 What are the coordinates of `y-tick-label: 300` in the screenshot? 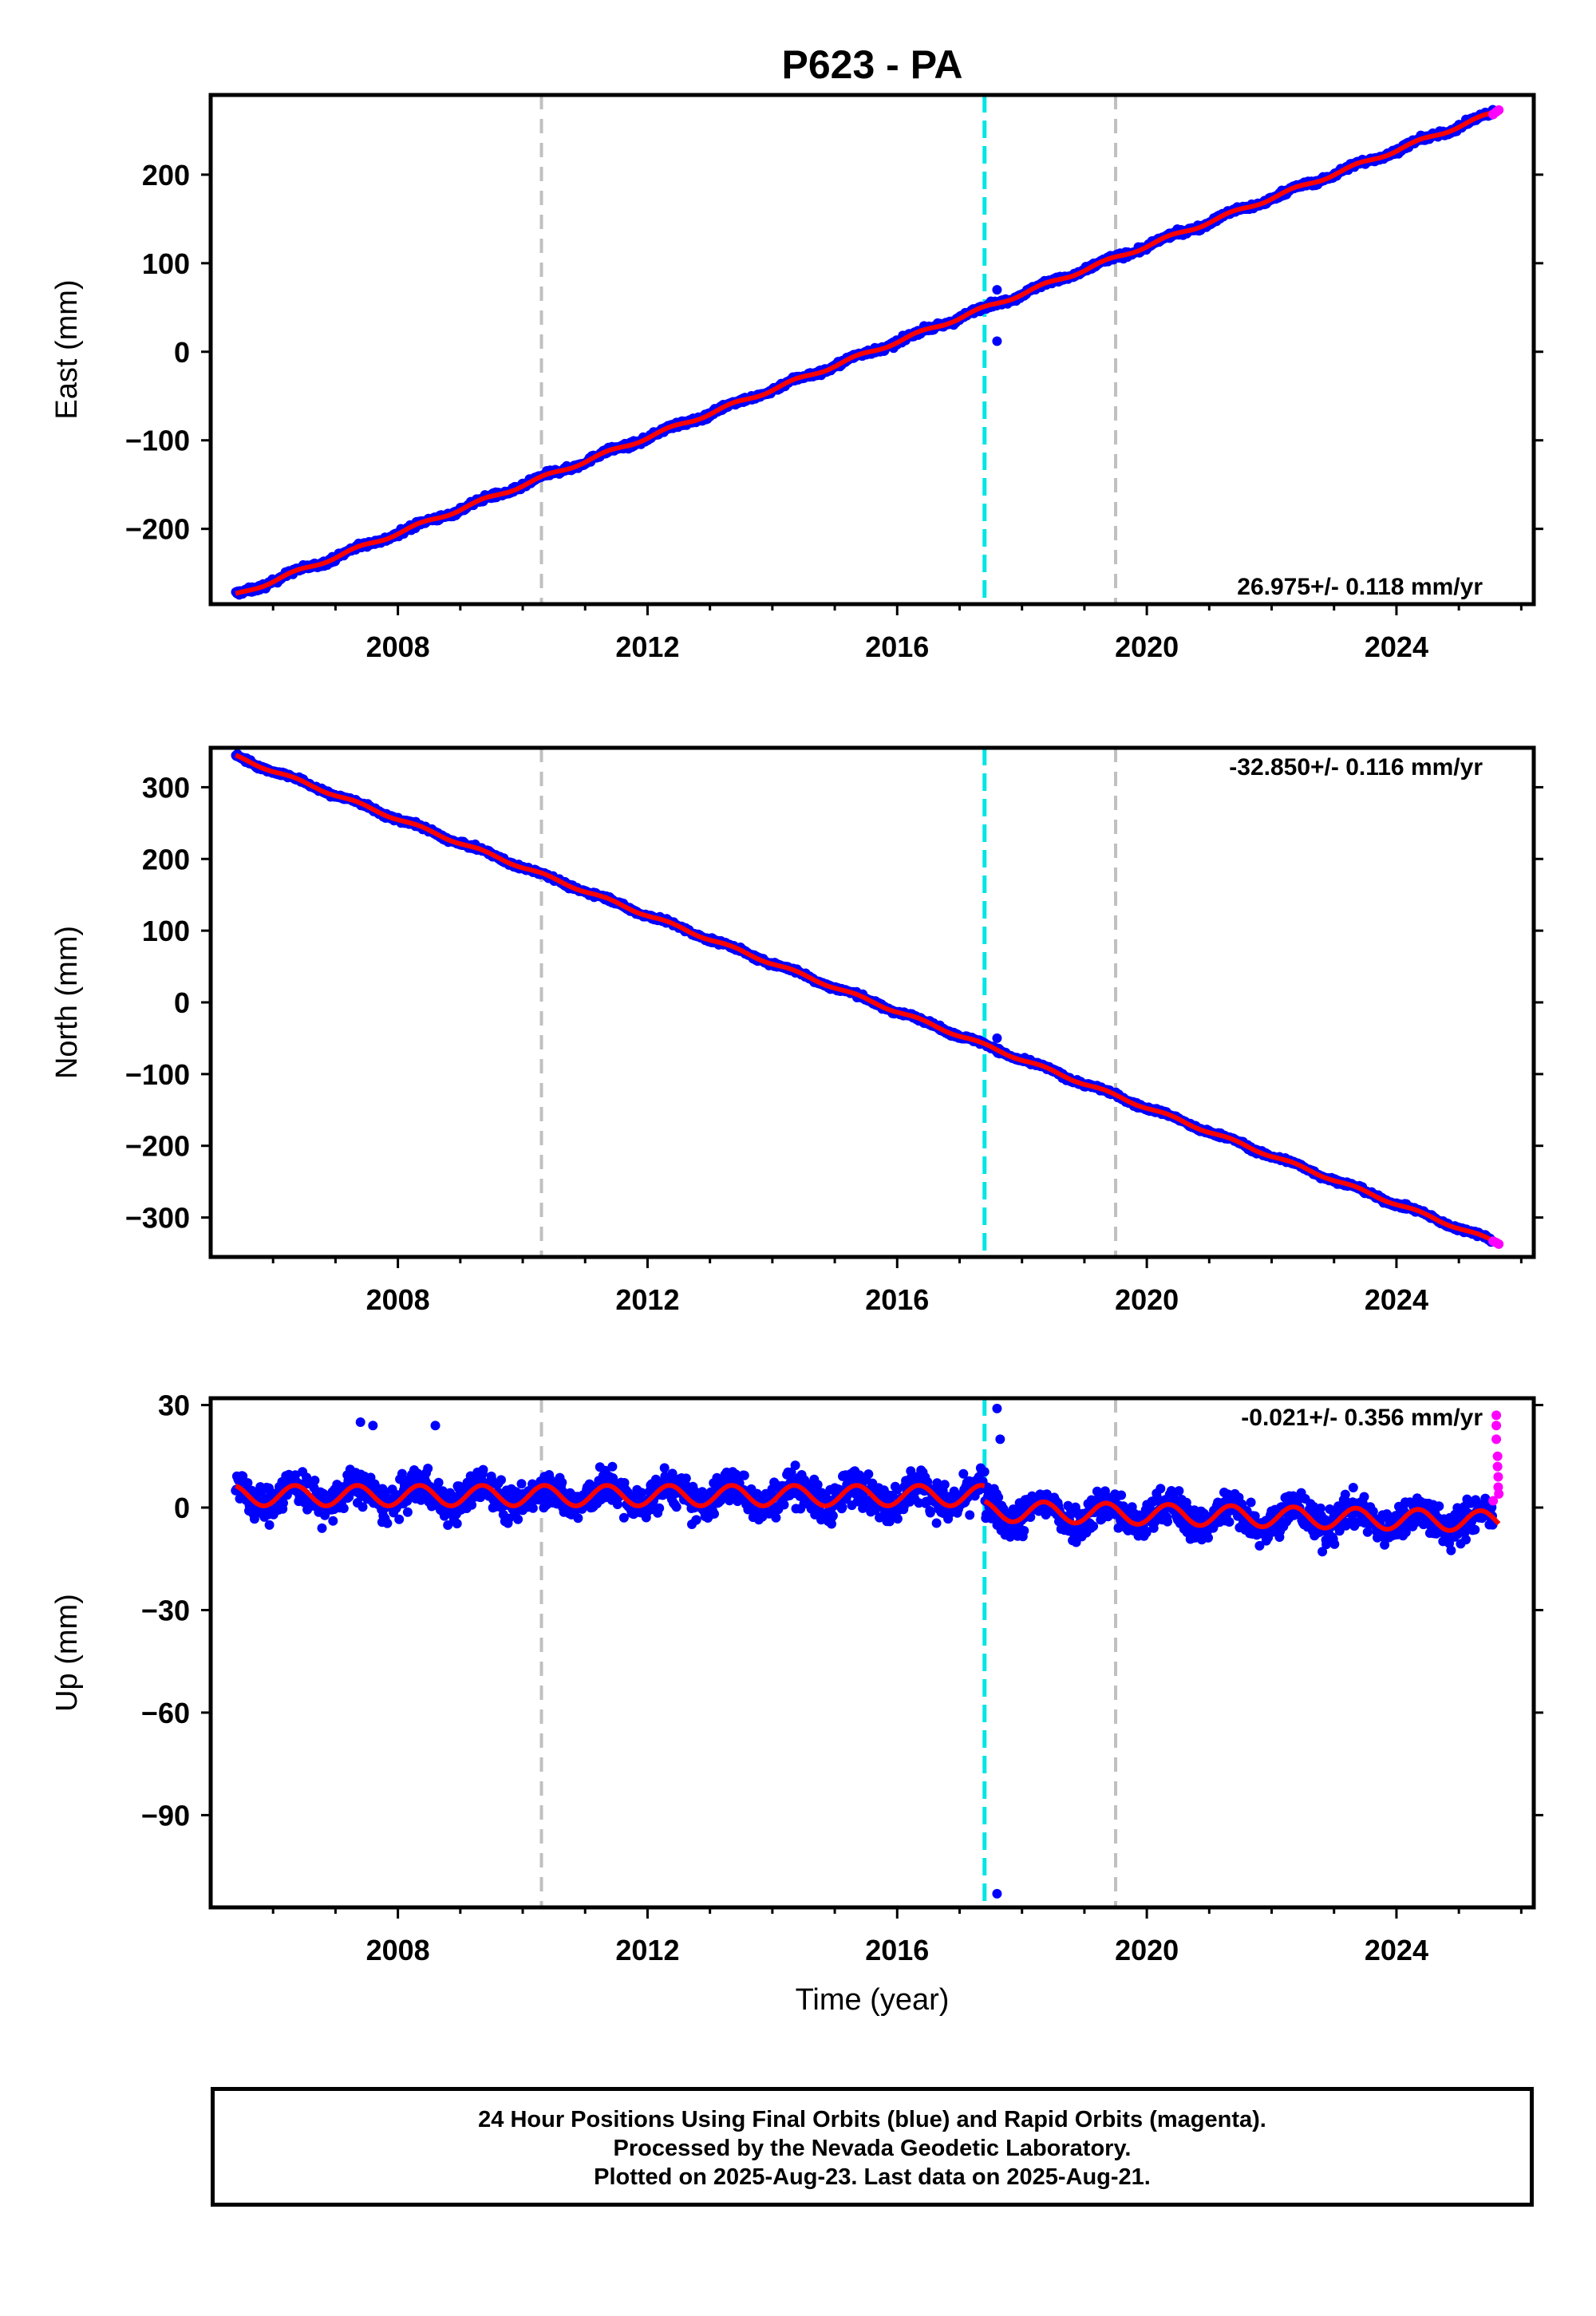 It's located at (166, 787).